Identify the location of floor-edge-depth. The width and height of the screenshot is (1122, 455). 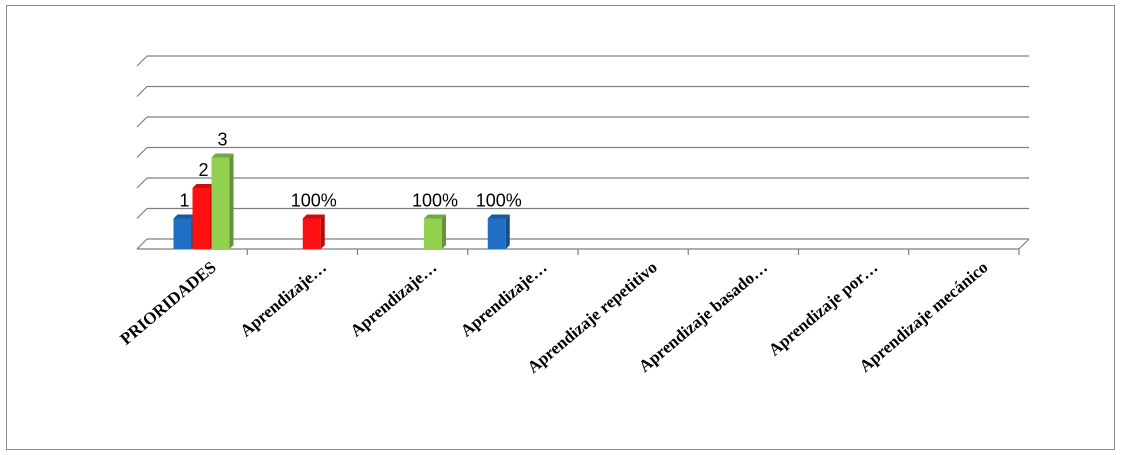
(1024, 244).